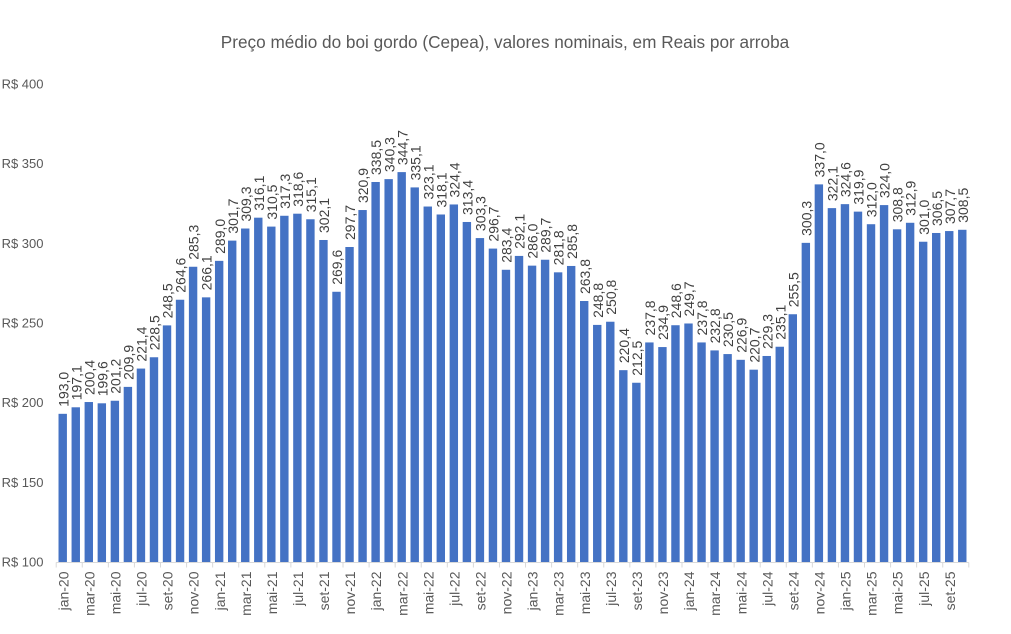 The height and width of the screenshot is (634, 1011). What do you see at coordinates (950, 206) in the screenshot?
I see `svg-text: 307,7` at bounding box center [950, 206].